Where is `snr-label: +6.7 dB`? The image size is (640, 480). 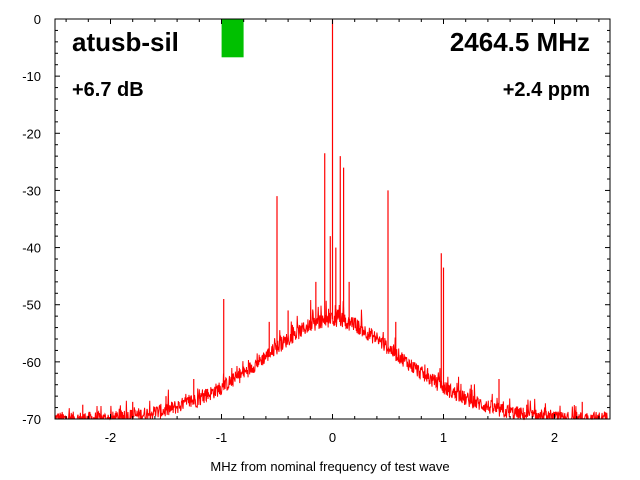
snr-label: +6.7 dB is located at coordinates (108, 90).